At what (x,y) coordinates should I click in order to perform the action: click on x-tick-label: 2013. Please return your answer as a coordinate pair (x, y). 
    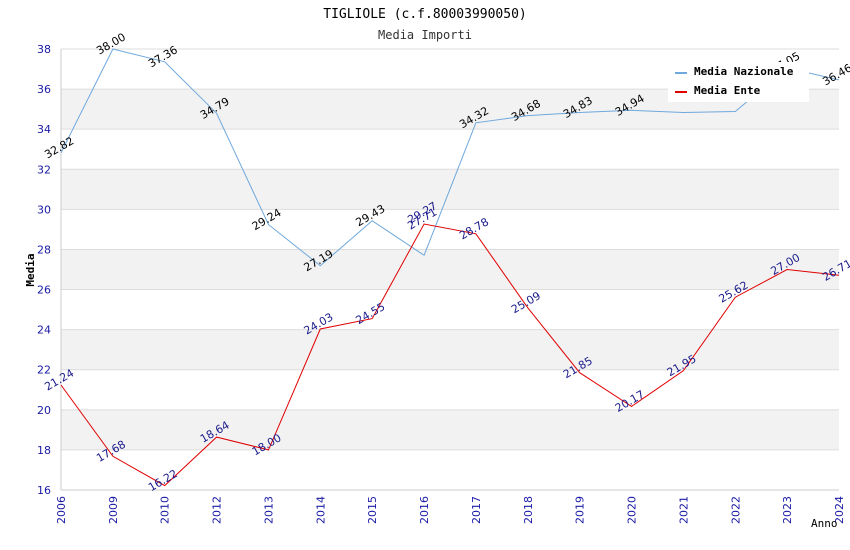
    Looking at the image, I should click on (268, 510).